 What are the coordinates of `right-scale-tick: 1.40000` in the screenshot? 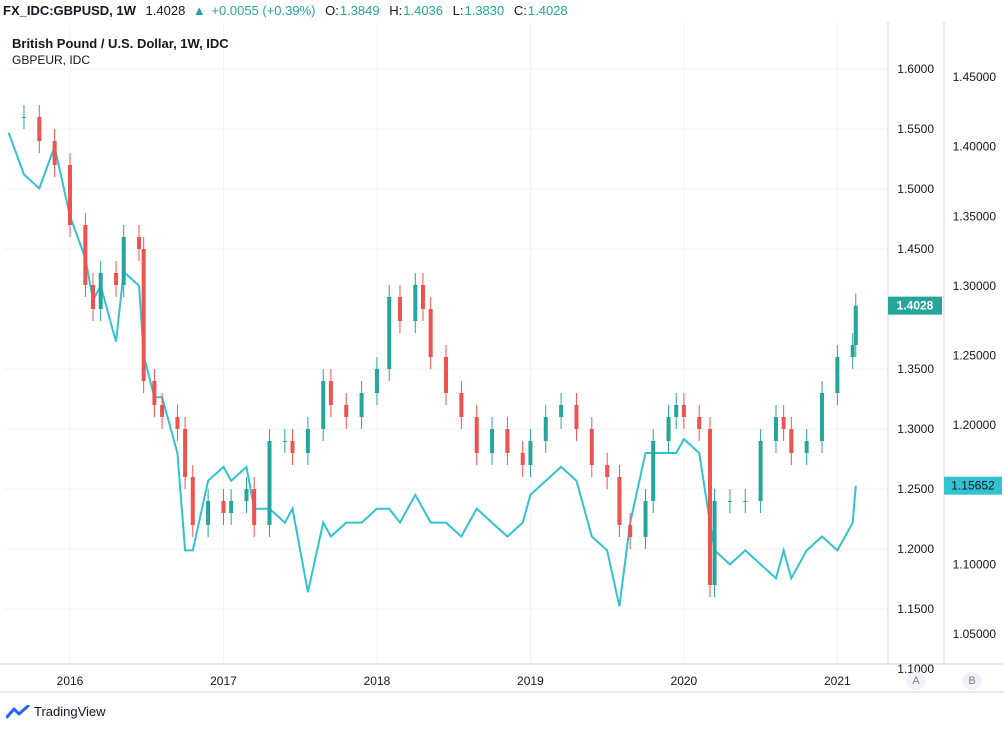 It's located at (975, 147).